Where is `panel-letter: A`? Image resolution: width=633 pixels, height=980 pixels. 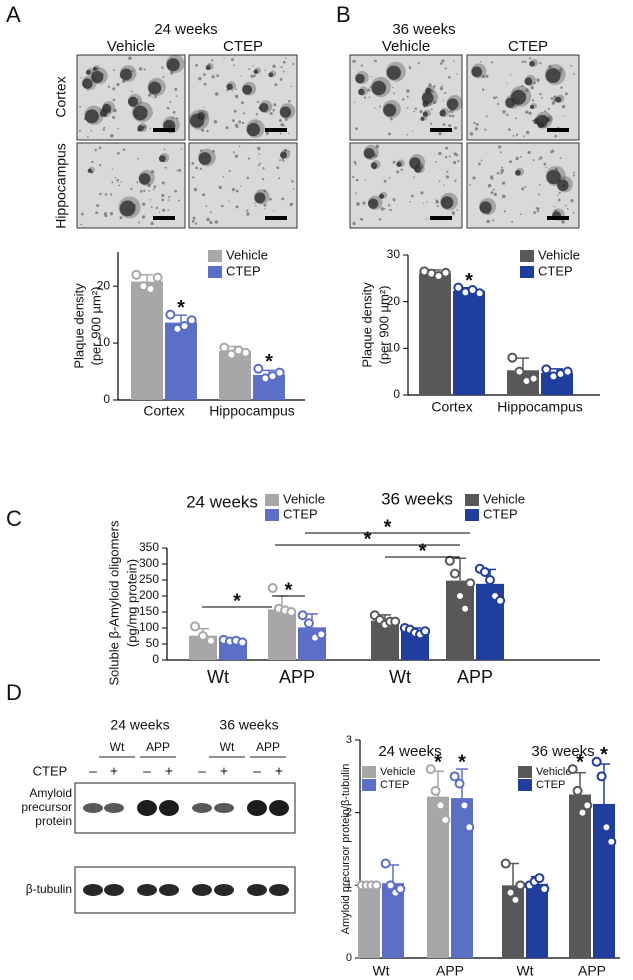 panel-letter: A is located at coordinates (13, 14).